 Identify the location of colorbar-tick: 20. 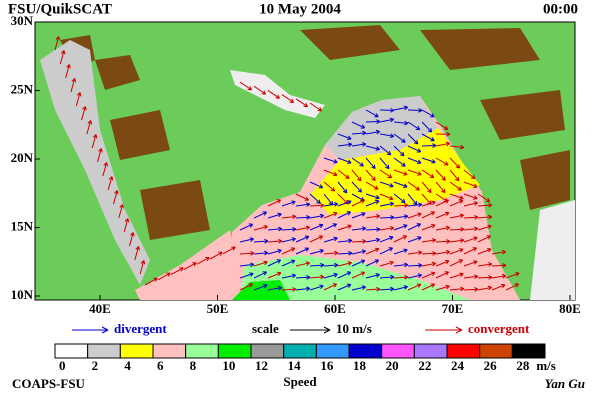
(392, 365).